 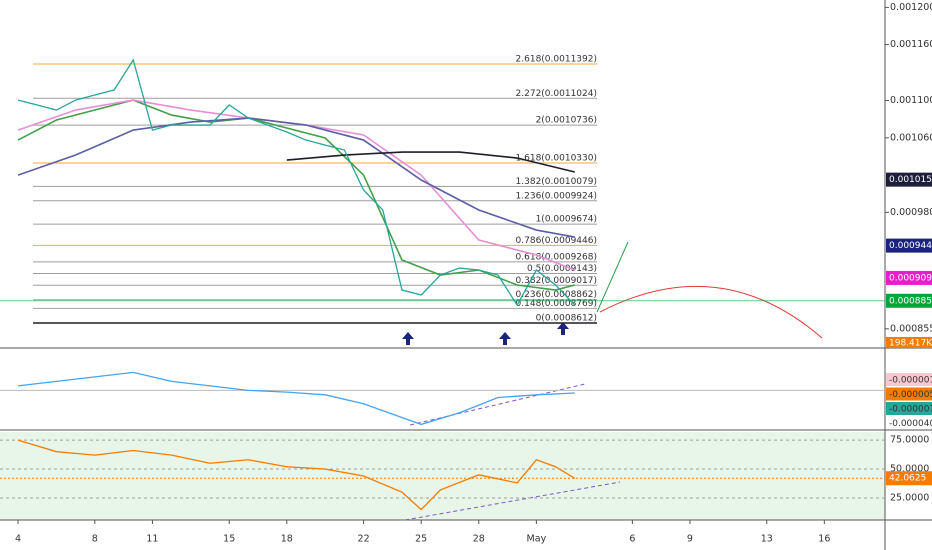 I want to click on y-tick-label: 0.0011000, so click(x=911, y=100).